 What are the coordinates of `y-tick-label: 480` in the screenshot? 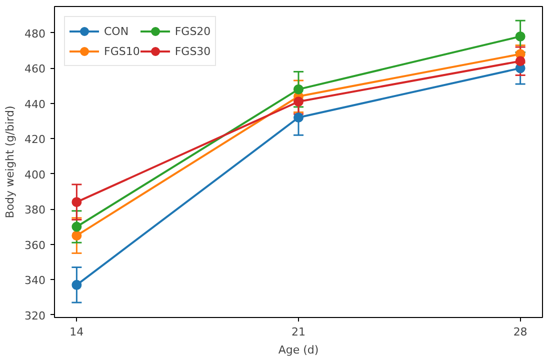 It's located at (35, 33).